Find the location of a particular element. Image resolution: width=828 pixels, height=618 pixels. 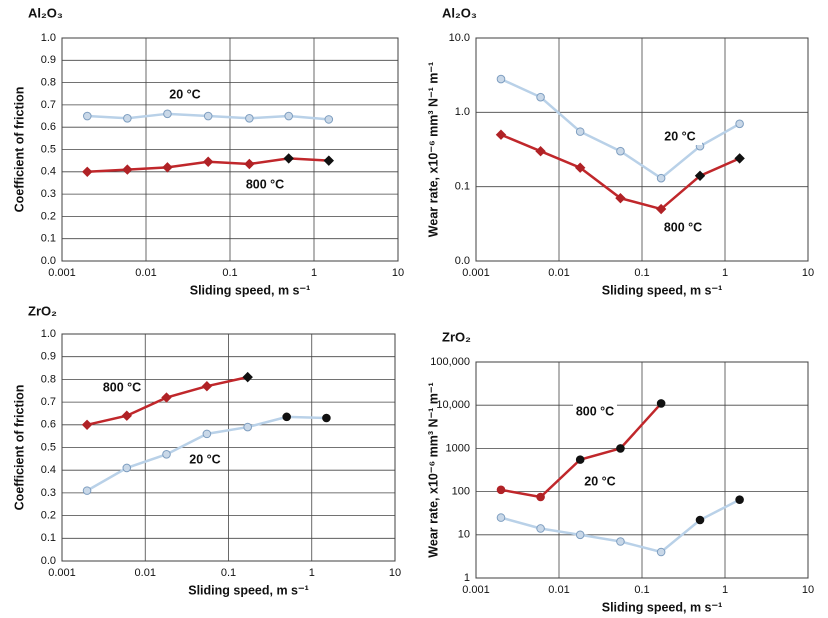

y-tick-label: 0.3 is located at coordinates (48, 194).